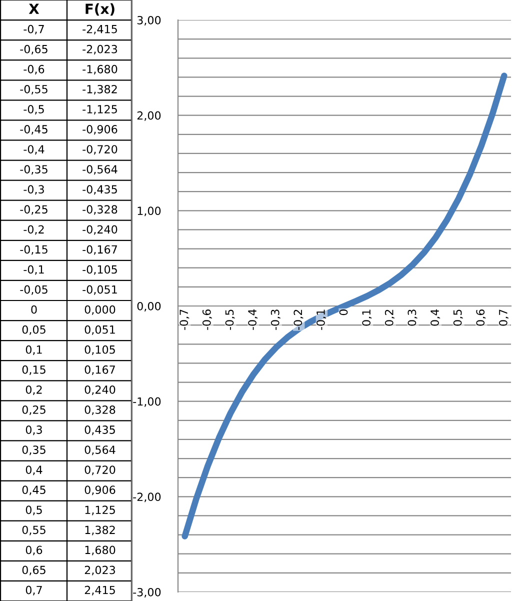 The width and height of the screenshot is (514, 601). I want to click on text: -0,05, so click(34, 290).